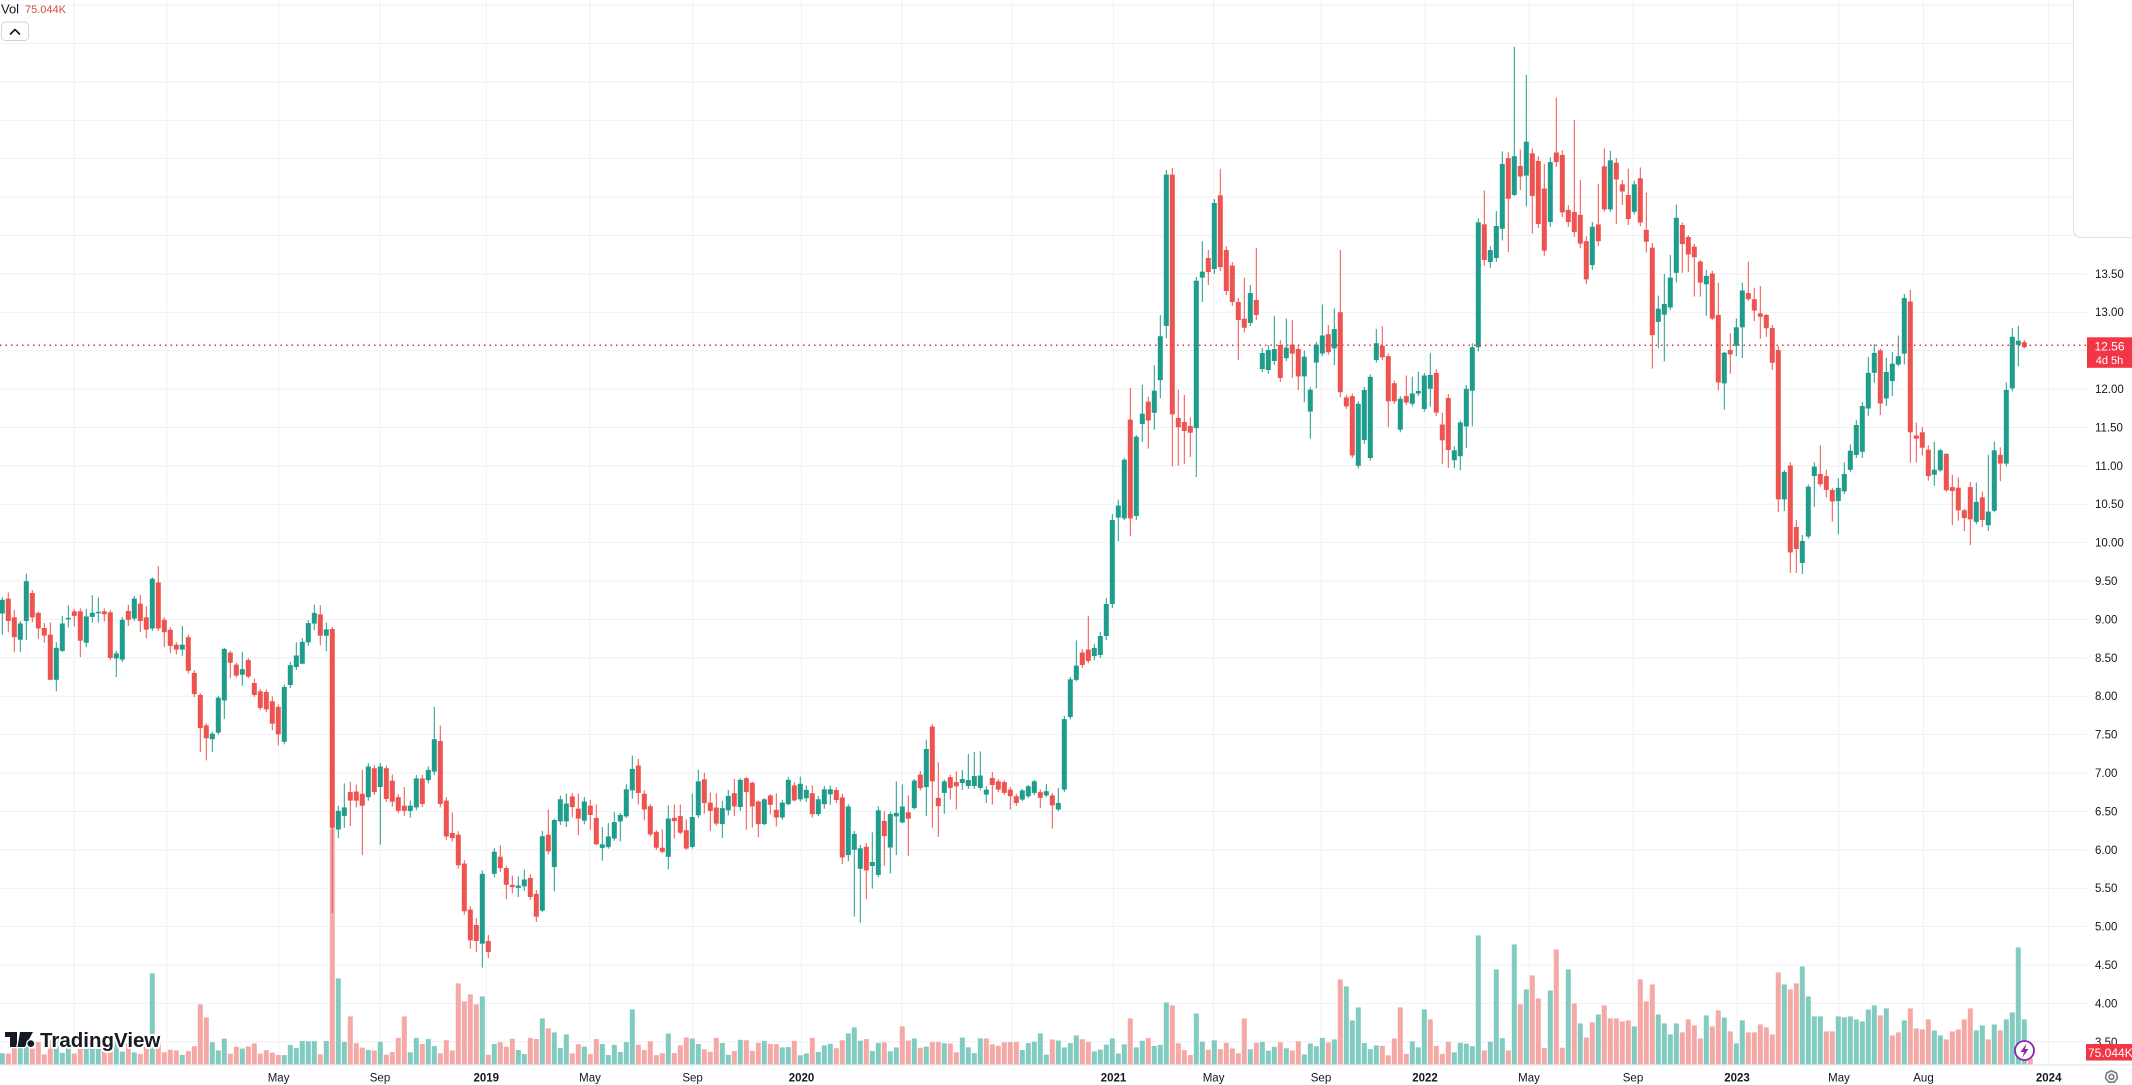 The width and height of the screenshot is (2132, 1085). Describe the element at coordinates (2106, 582) in the screenshot. I see `svg-text: 9.50` at that location.